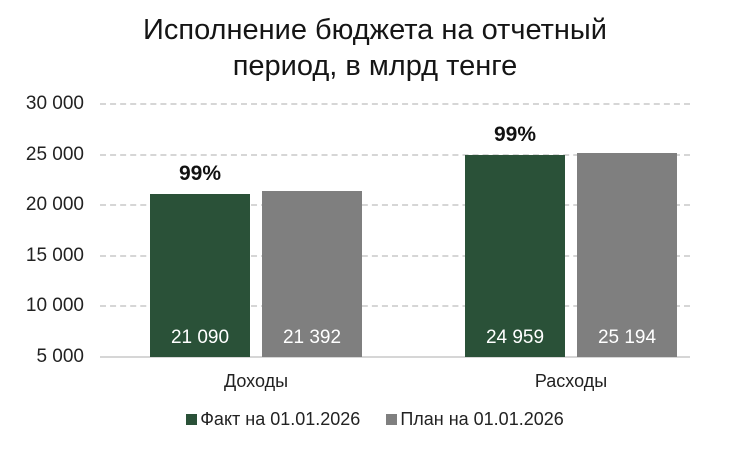 The height and width of the screenshot is (449, 750). Describe the element at coordinates (571, 381) in the screenshot. I see `x-category-label: Расходы` at that location.